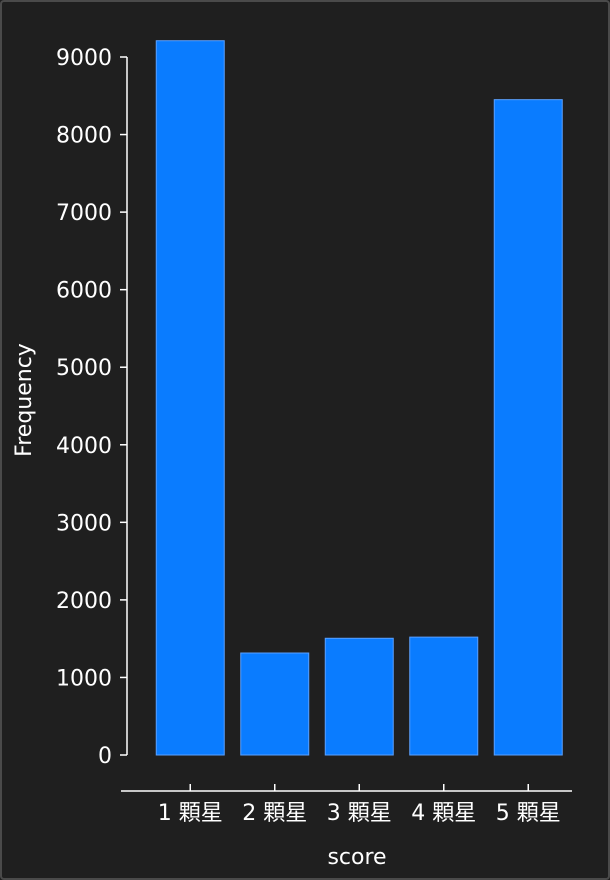 The height and width of the screenshot is (880, 610). Describe the element at coordinates (359, 813) in the screenshot. I see `x-tick-label: 3 顆星` at that location.